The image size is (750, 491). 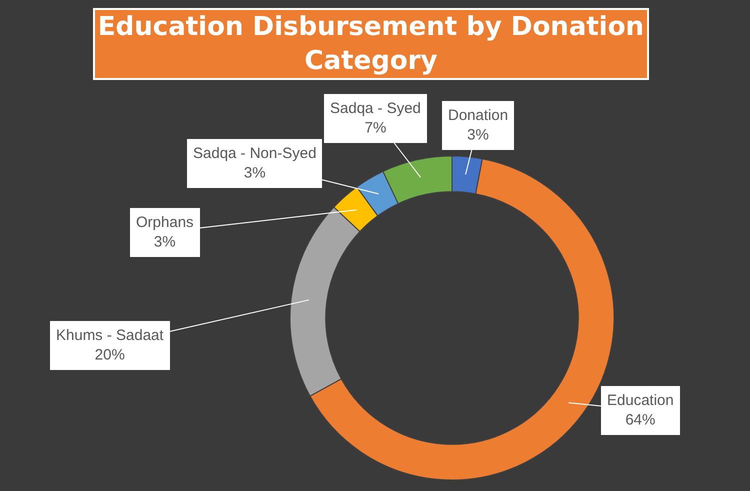 What do you see at coordinates (165, 222) in the screenshot?
I see `slice-label: Orphans` at bounding box center [165, 222].